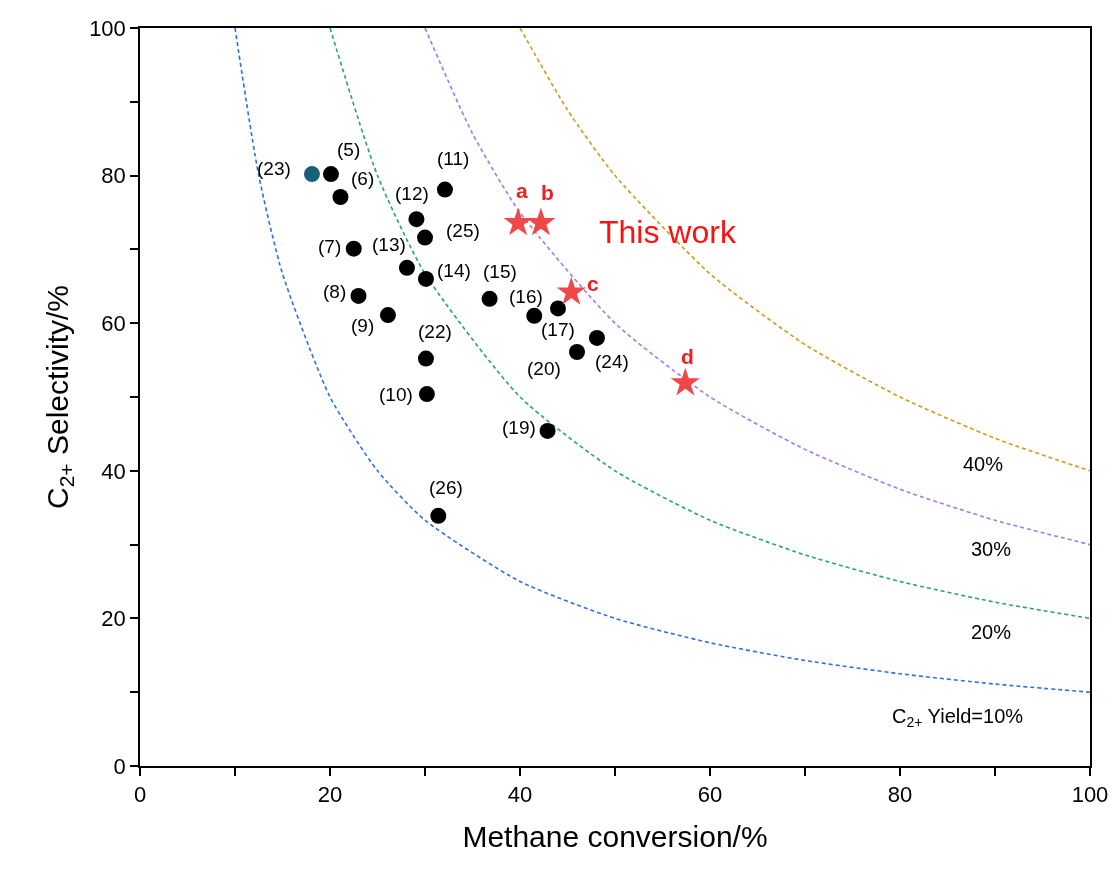 The width and height of the screenshot is (1119, 877). I want to click on y-tick-label: 20, so click(113, 619).